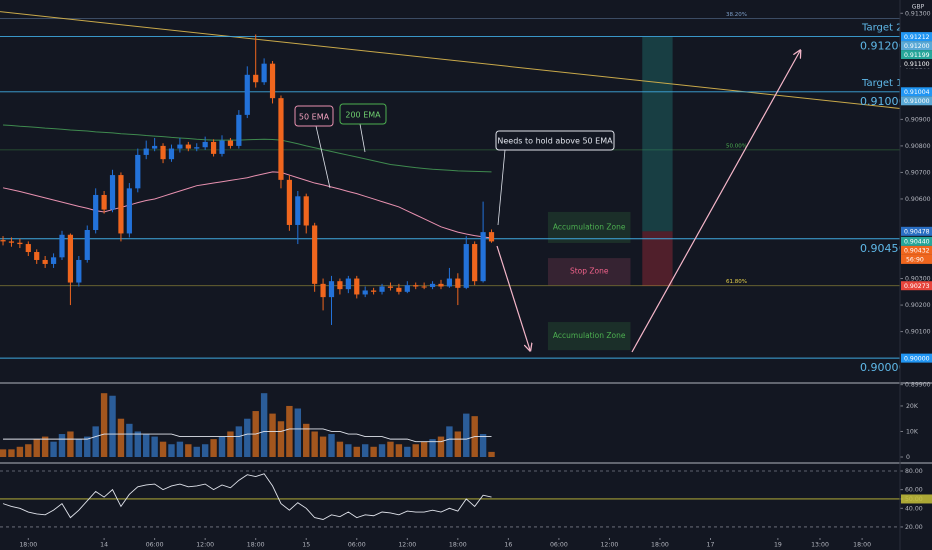 The image size is (932, 550). What do you see at coordinates (883, 367) in the screenshot?
I see `level-label: 0.90000` at bounding box center [883, 367].